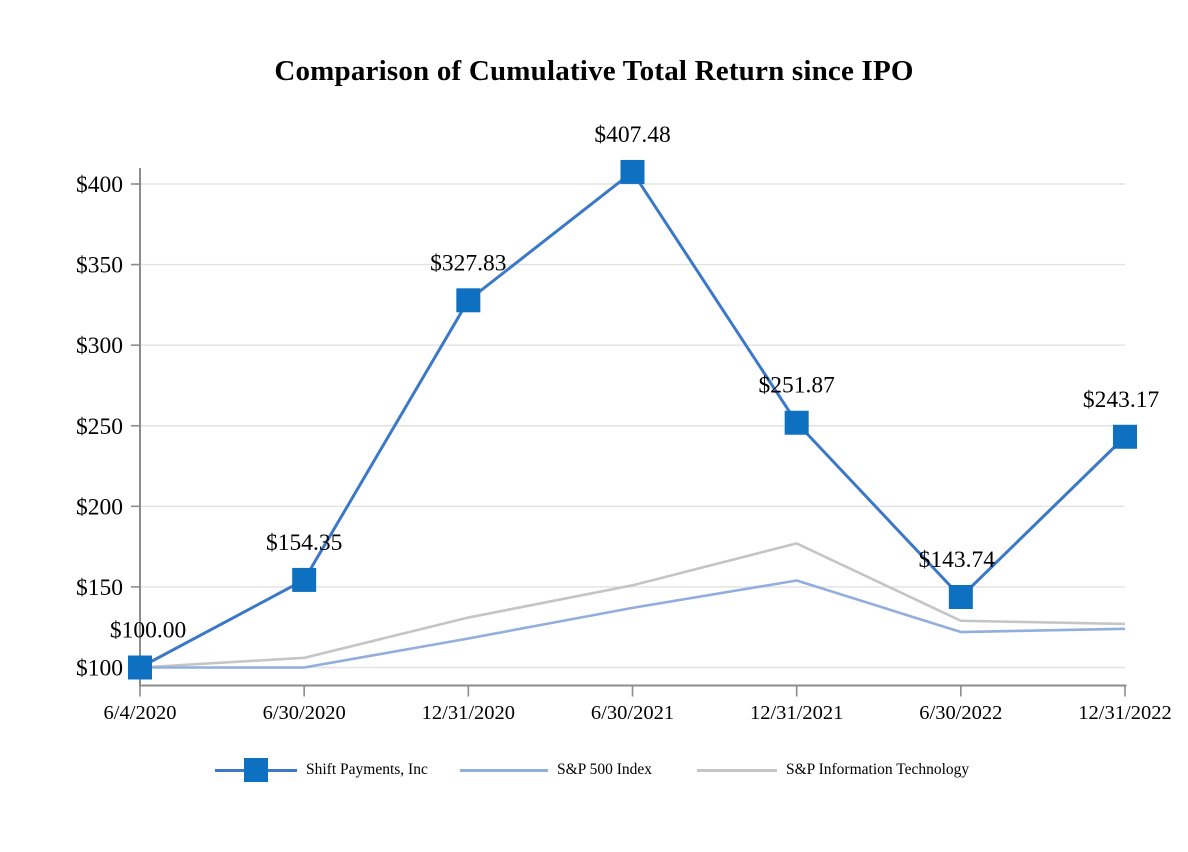 The height and width of the screenshot is (852, 1188). I want to click on x-tick-label: 12/31/2020, so click(468, 713).